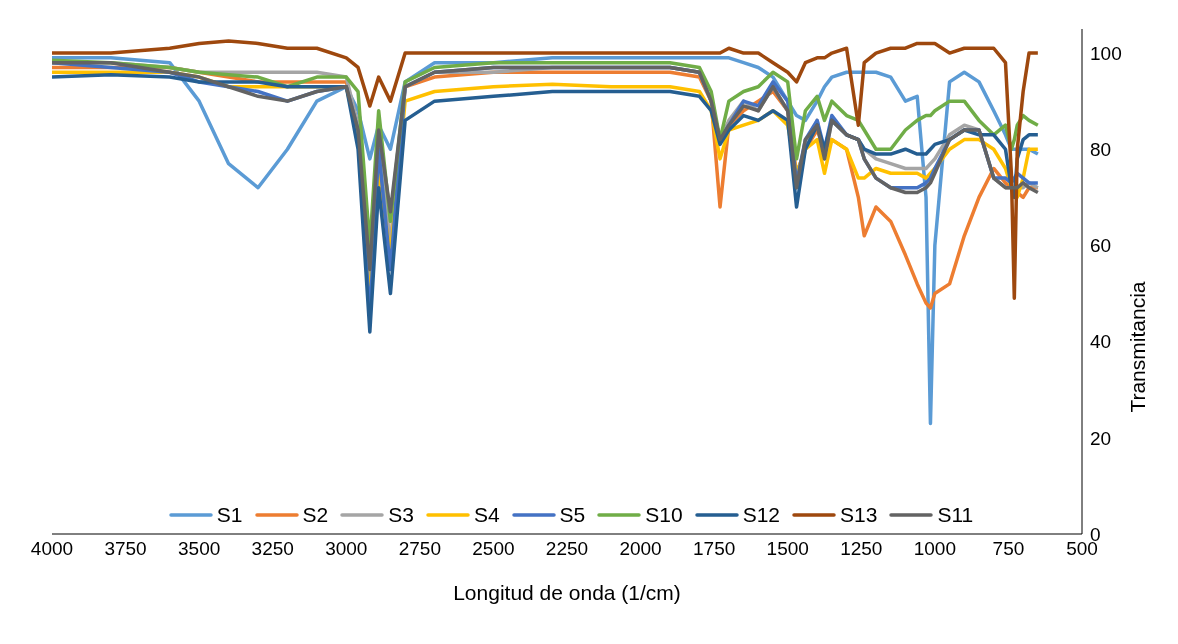  I want to click on x-tick-label: 3000, so click(346, 549).